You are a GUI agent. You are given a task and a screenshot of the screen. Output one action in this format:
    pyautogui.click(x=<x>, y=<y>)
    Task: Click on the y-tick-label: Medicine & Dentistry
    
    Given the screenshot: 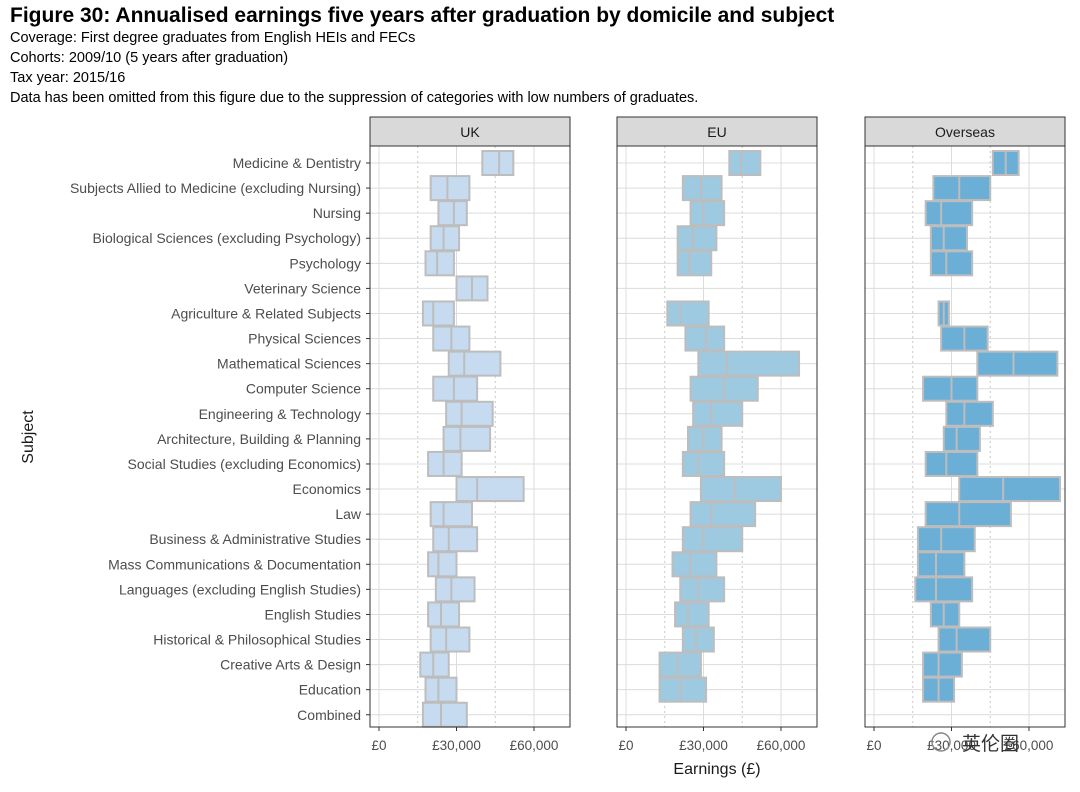 What is the action you would take?
    pyautogui.click(x=297, y=163)
    